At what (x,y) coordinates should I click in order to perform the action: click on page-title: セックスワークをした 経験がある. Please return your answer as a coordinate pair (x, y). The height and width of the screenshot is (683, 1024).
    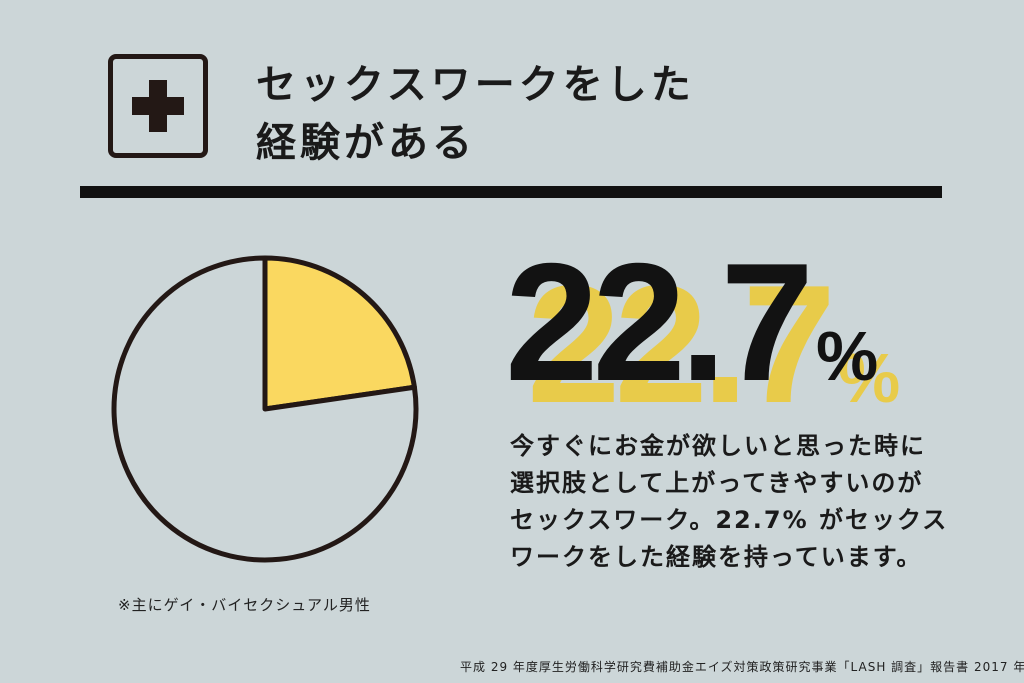
    Looking at the image, I should click on (475, 114).